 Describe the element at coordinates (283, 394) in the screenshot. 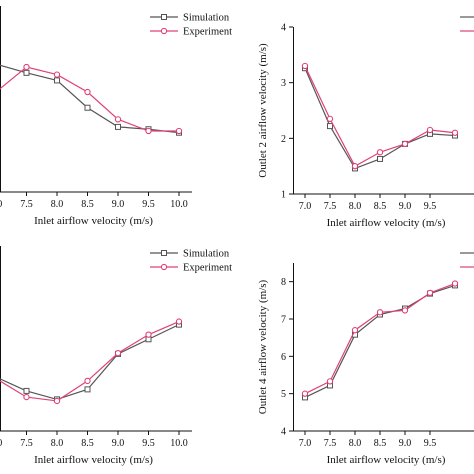

I see `y-tick-label: 5` at that location.